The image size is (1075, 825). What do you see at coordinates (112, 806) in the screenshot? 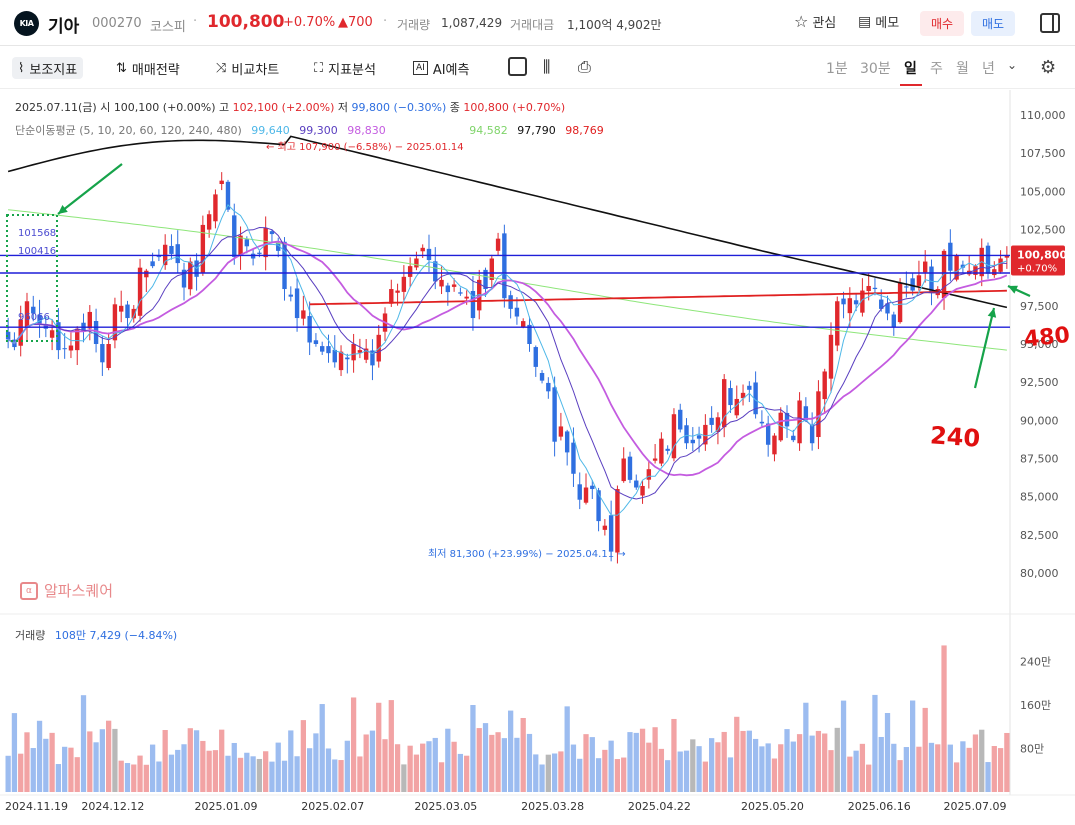
I see `x-tick-label: 2024.12.12` at bounding box center [112, 806].